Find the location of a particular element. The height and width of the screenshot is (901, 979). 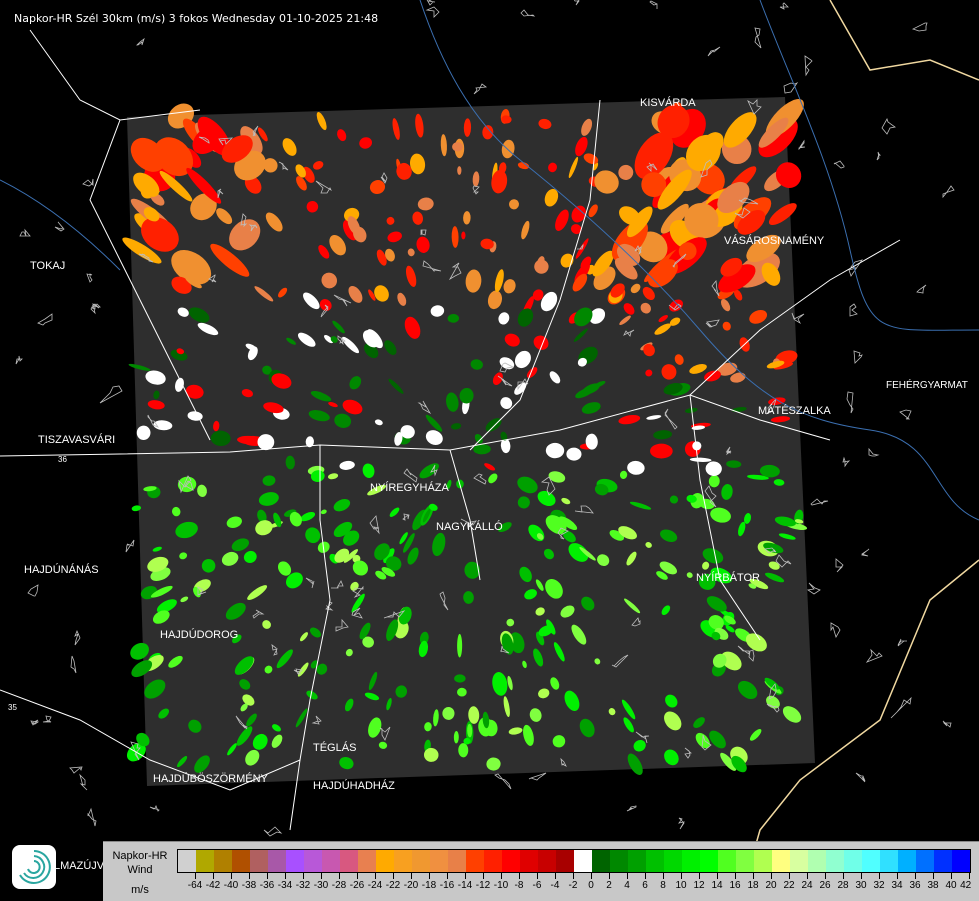

legend-tick-label: 12 is located at coordinates (699, 885).